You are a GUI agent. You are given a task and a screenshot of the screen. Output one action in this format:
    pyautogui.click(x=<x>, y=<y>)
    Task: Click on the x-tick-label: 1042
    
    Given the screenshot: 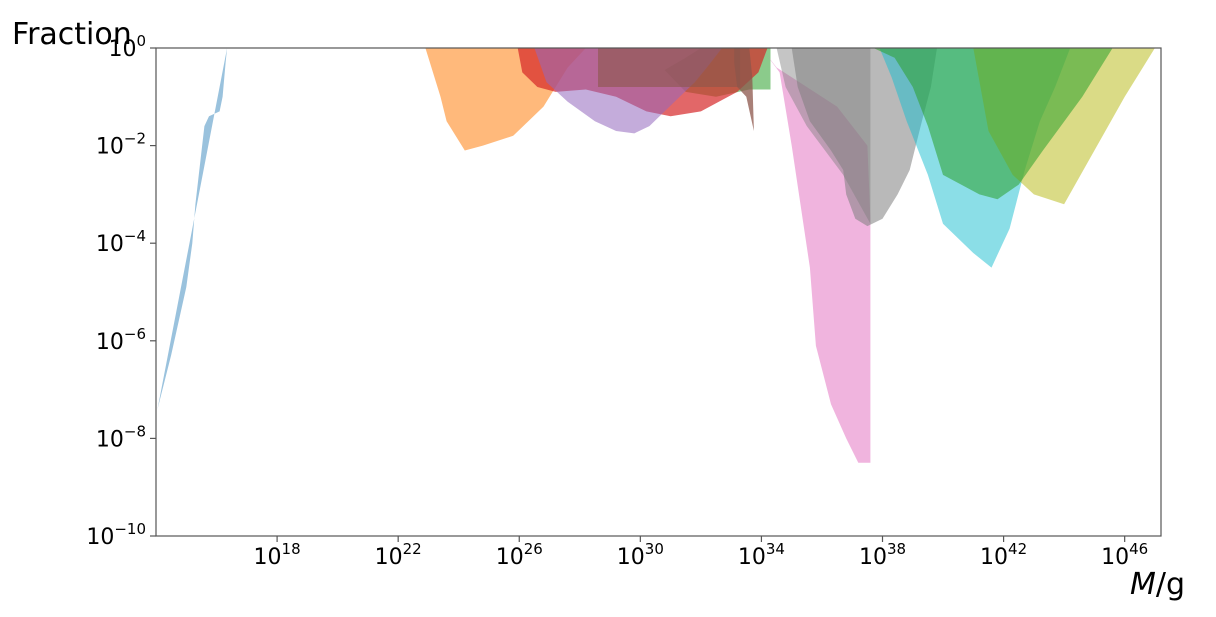 What is the action you would take?
    pyautogui.click(x=1003, y=555)
    